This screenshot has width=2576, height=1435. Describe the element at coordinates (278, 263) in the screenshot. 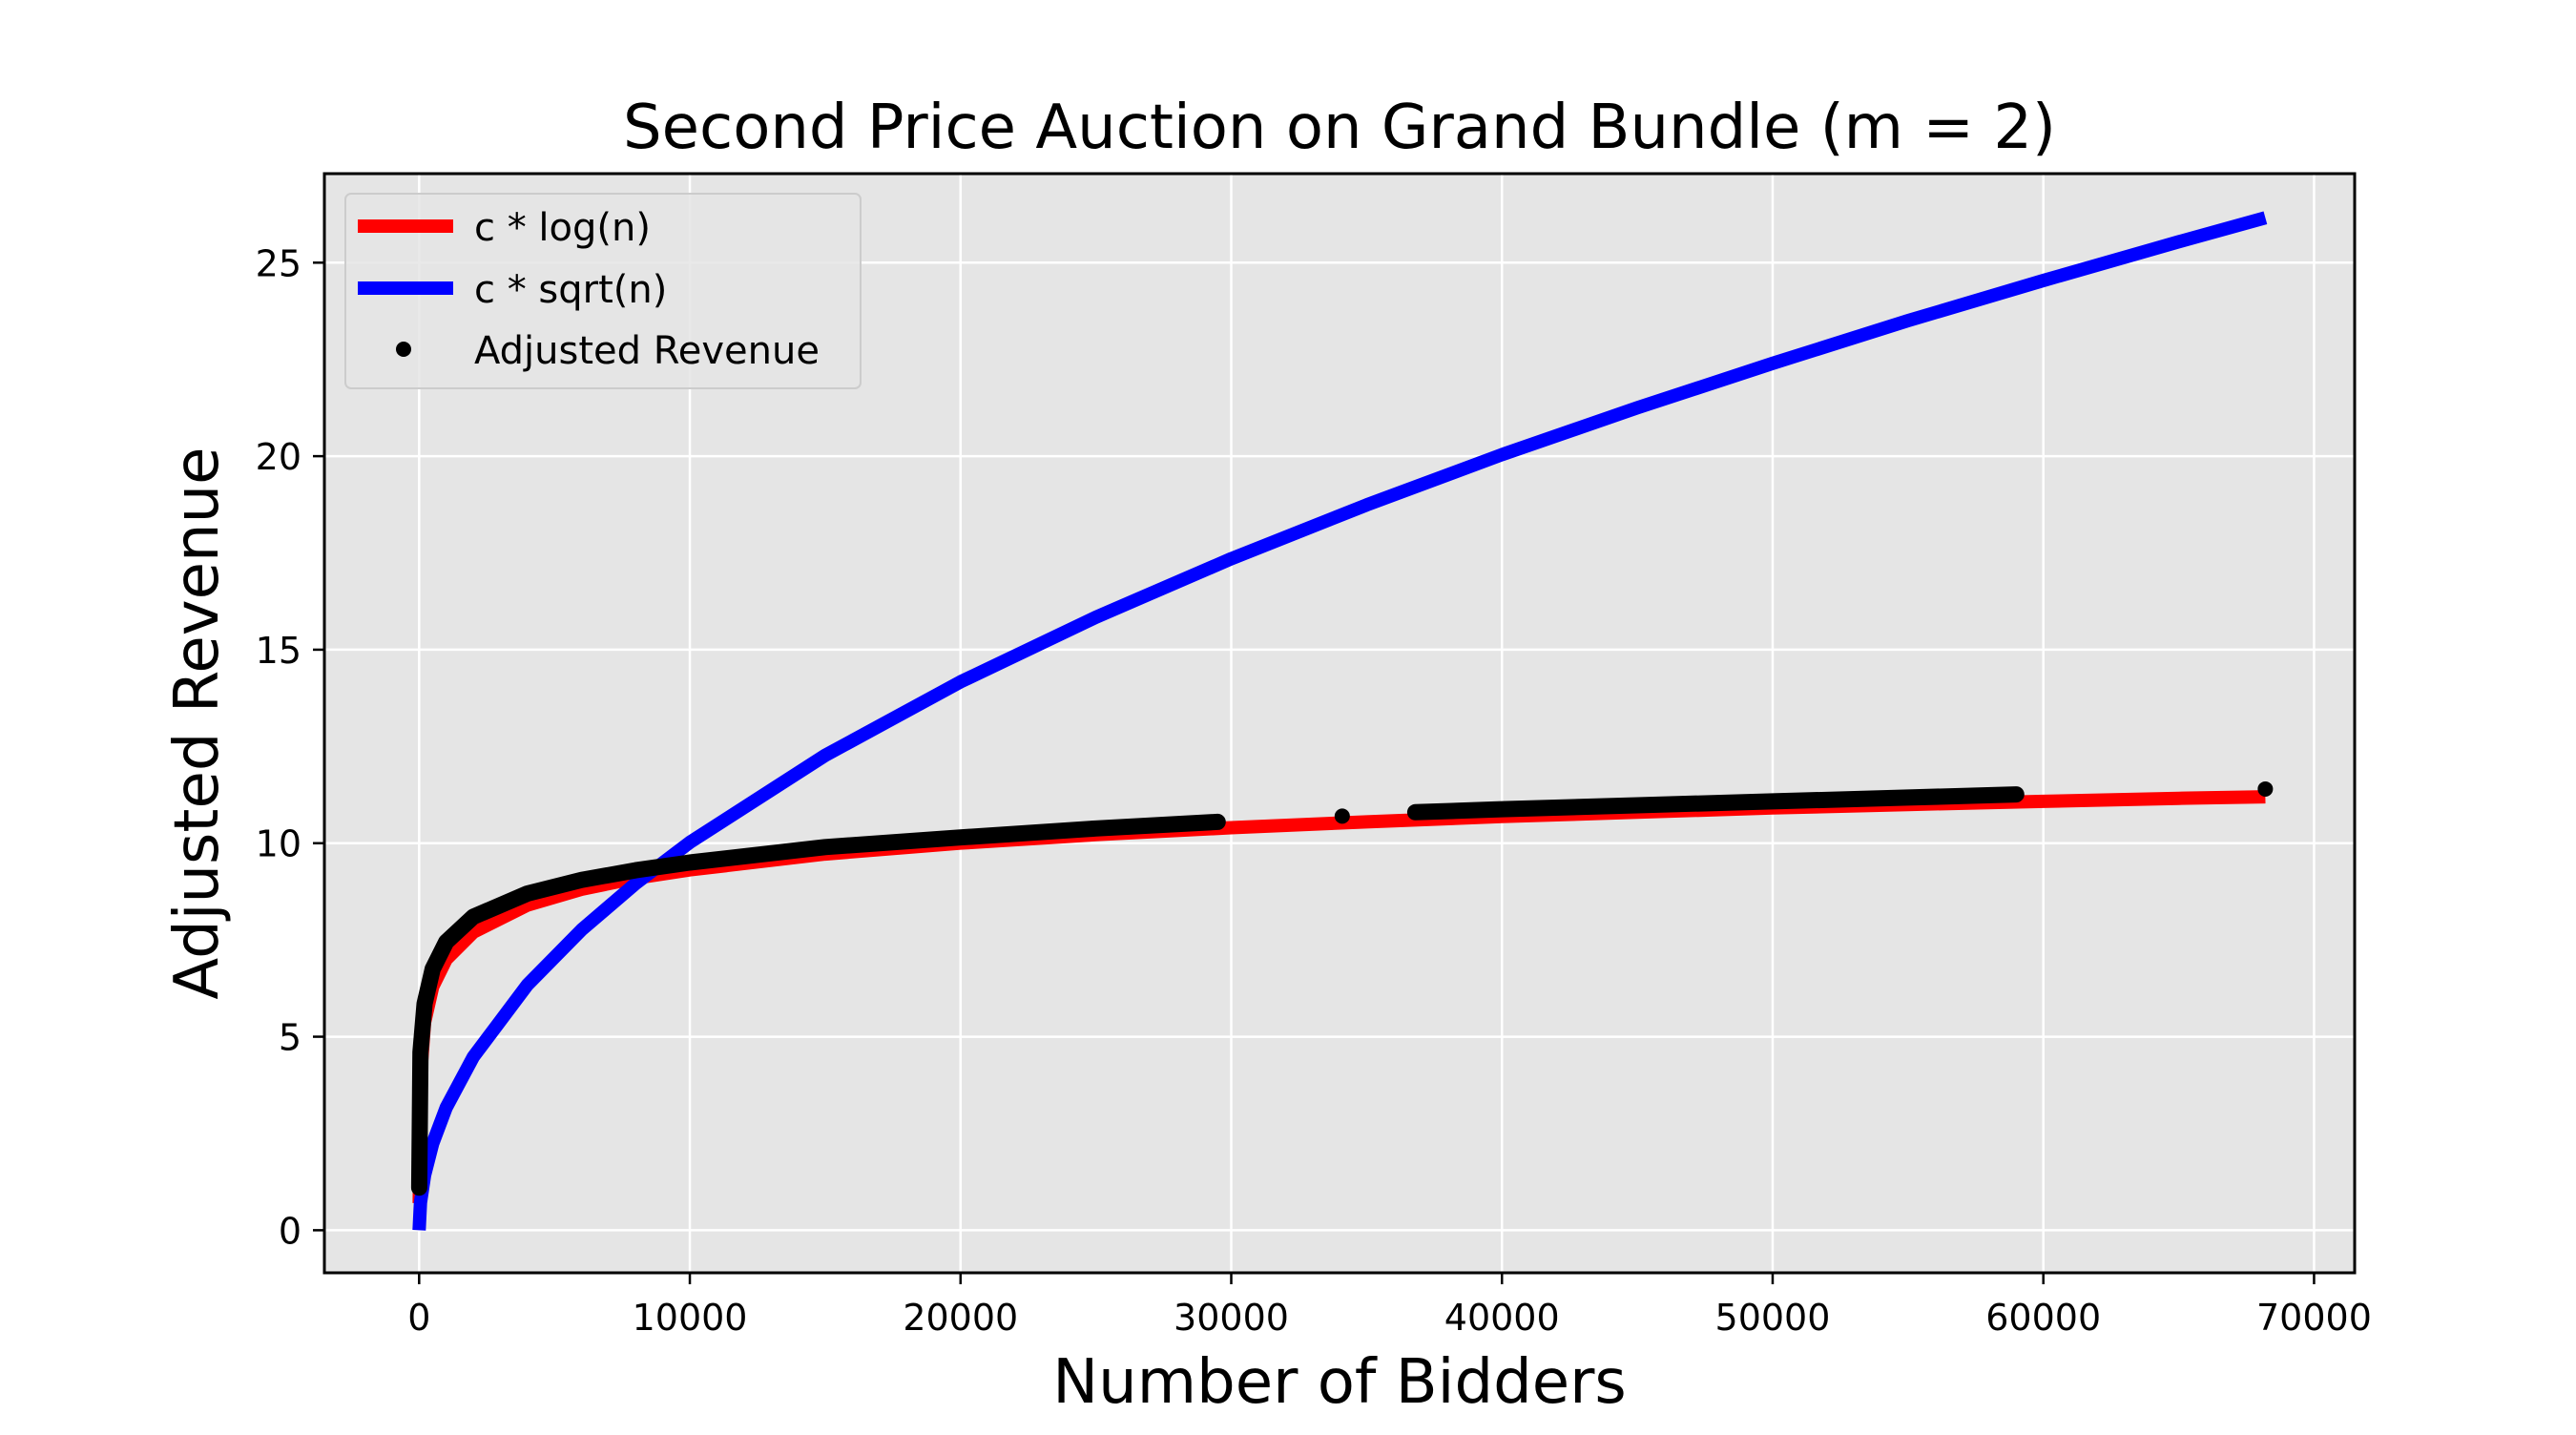

I see `y-tick-label: 25` at that location.